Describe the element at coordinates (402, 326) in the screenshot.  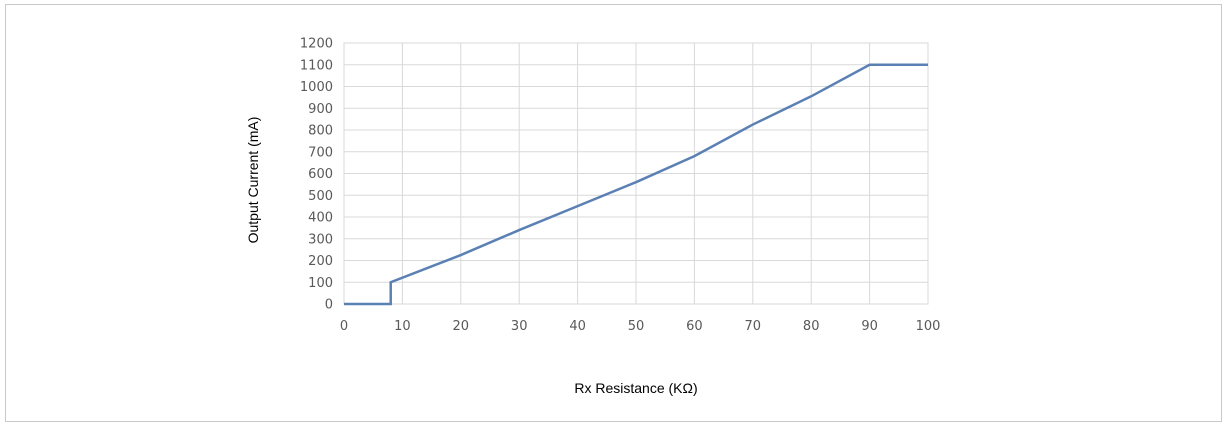
I see `x-tick-label: 10` at that location.